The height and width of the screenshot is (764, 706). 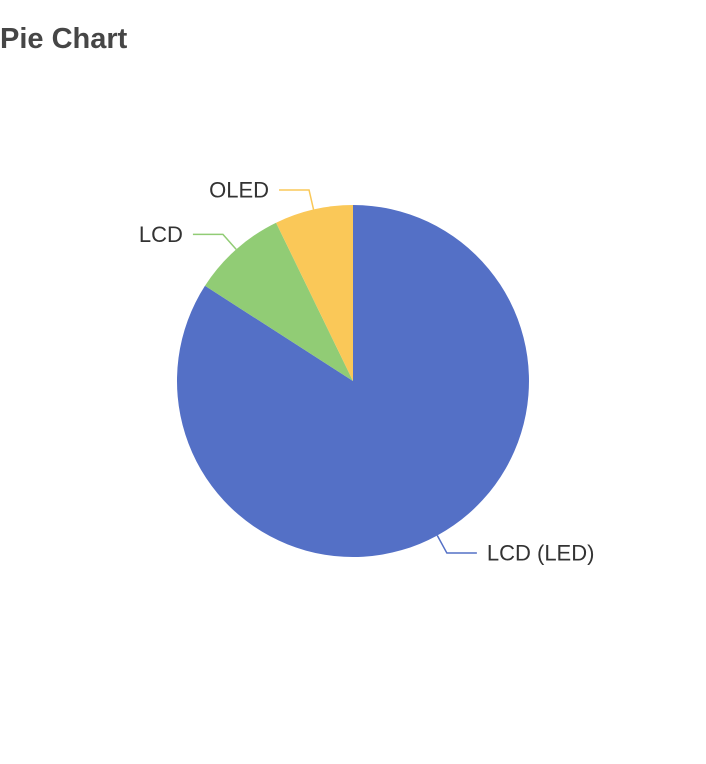 What do you see at coordinates (64, 39) in the screenshot?
I see `page-title: Pie Chart` at bounding box center [64, 39].